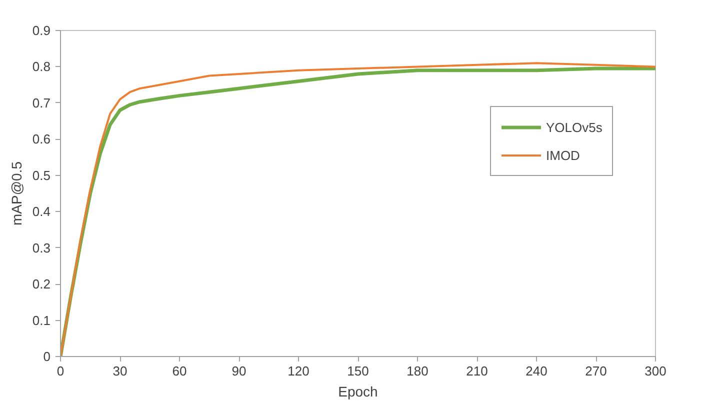  What do you see at coordinates (596, 371) in the screenshot?
I see `x-tick-label: 270` at bounding box center [596, 371].